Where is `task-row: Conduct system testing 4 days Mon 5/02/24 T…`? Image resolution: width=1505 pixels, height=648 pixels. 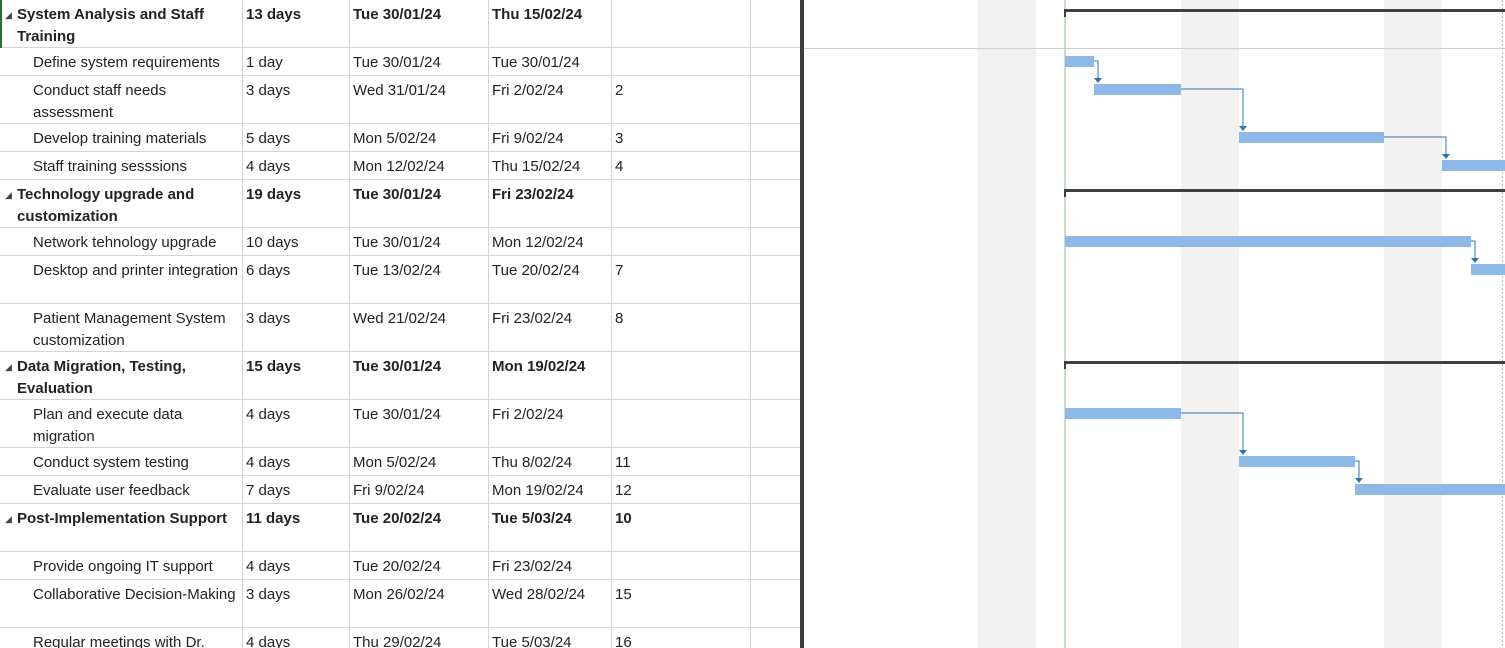
task-row: Conduct system testing 4 days Mon 5/02/24 T… is located at coordinates (400, 462).